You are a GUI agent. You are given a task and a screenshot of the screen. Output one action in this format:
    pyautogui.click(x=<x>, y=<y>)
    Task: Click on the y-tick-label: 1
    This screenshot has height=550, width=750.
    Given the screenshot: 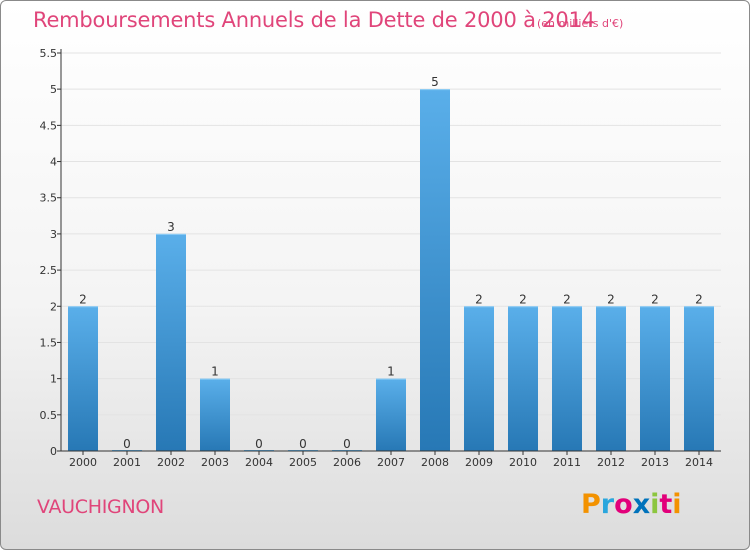 What is the action you would take?
    pyautogui.click(x=53, y=379)
    